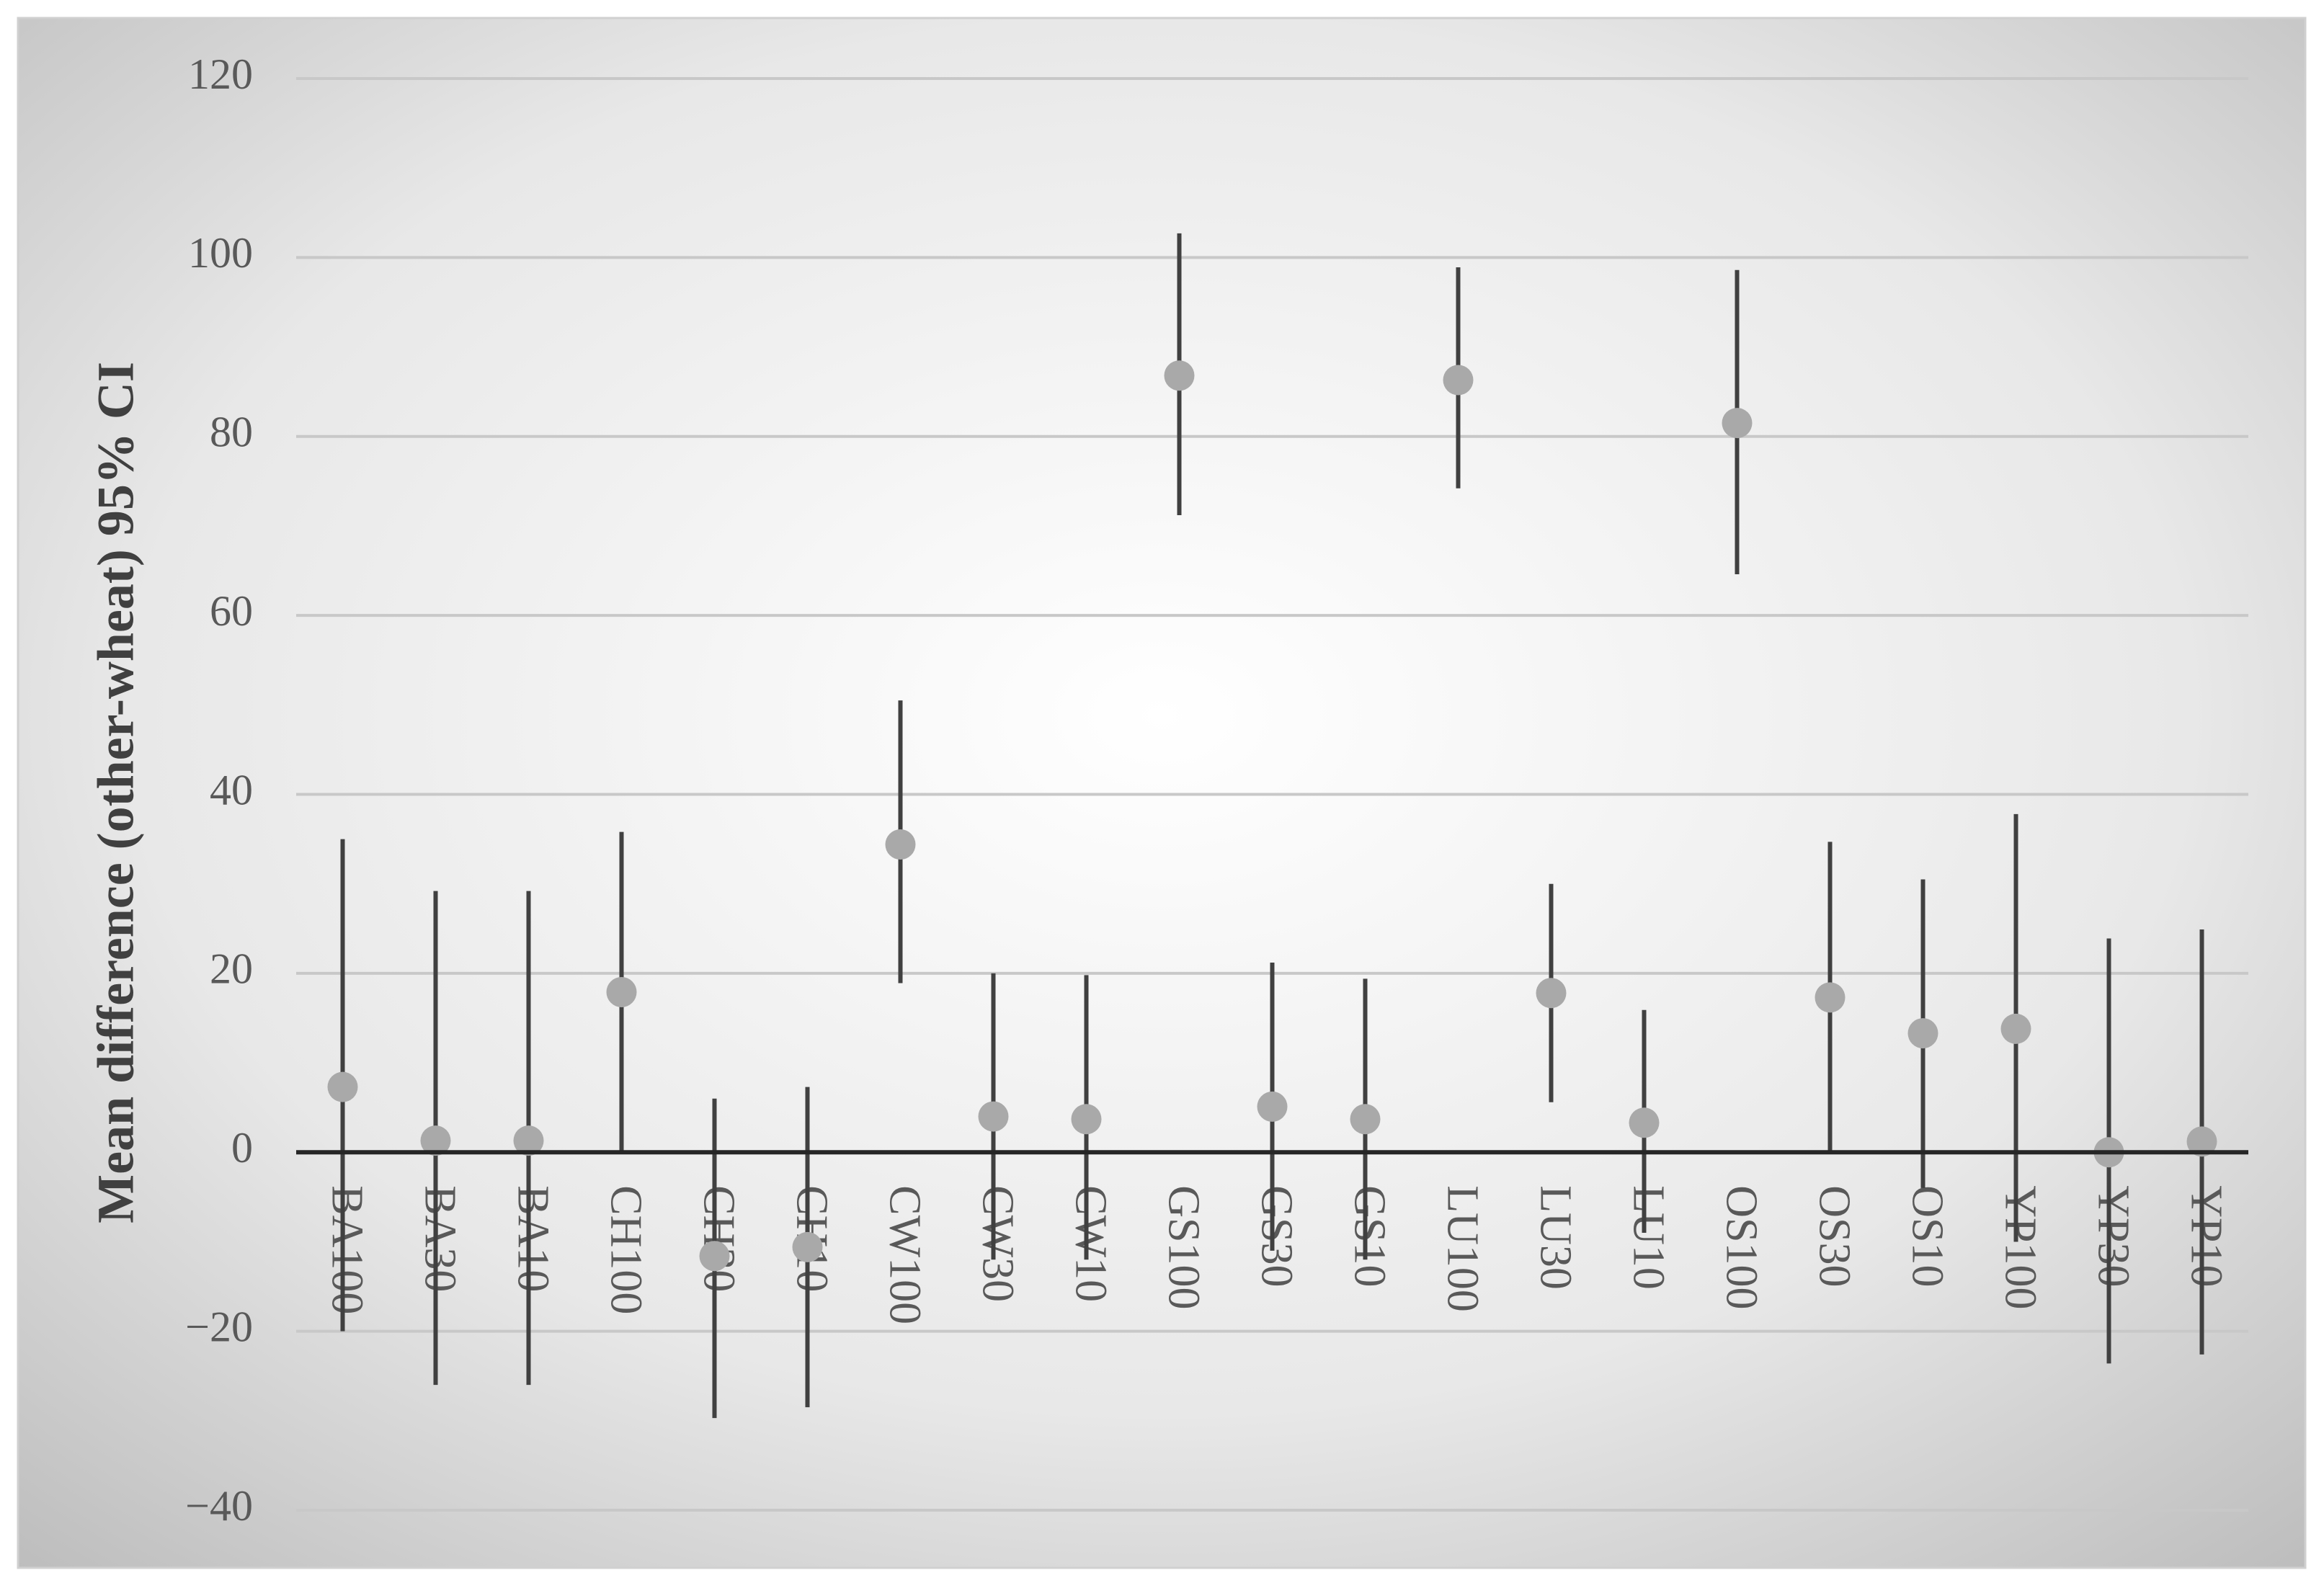 The height and width of the screenshot is (1588, 2324). What do you see at coordinates (1183, 1247) in the screenshot?
I see `x-tick-label: GS100` at bounding box center [1183, 1247].